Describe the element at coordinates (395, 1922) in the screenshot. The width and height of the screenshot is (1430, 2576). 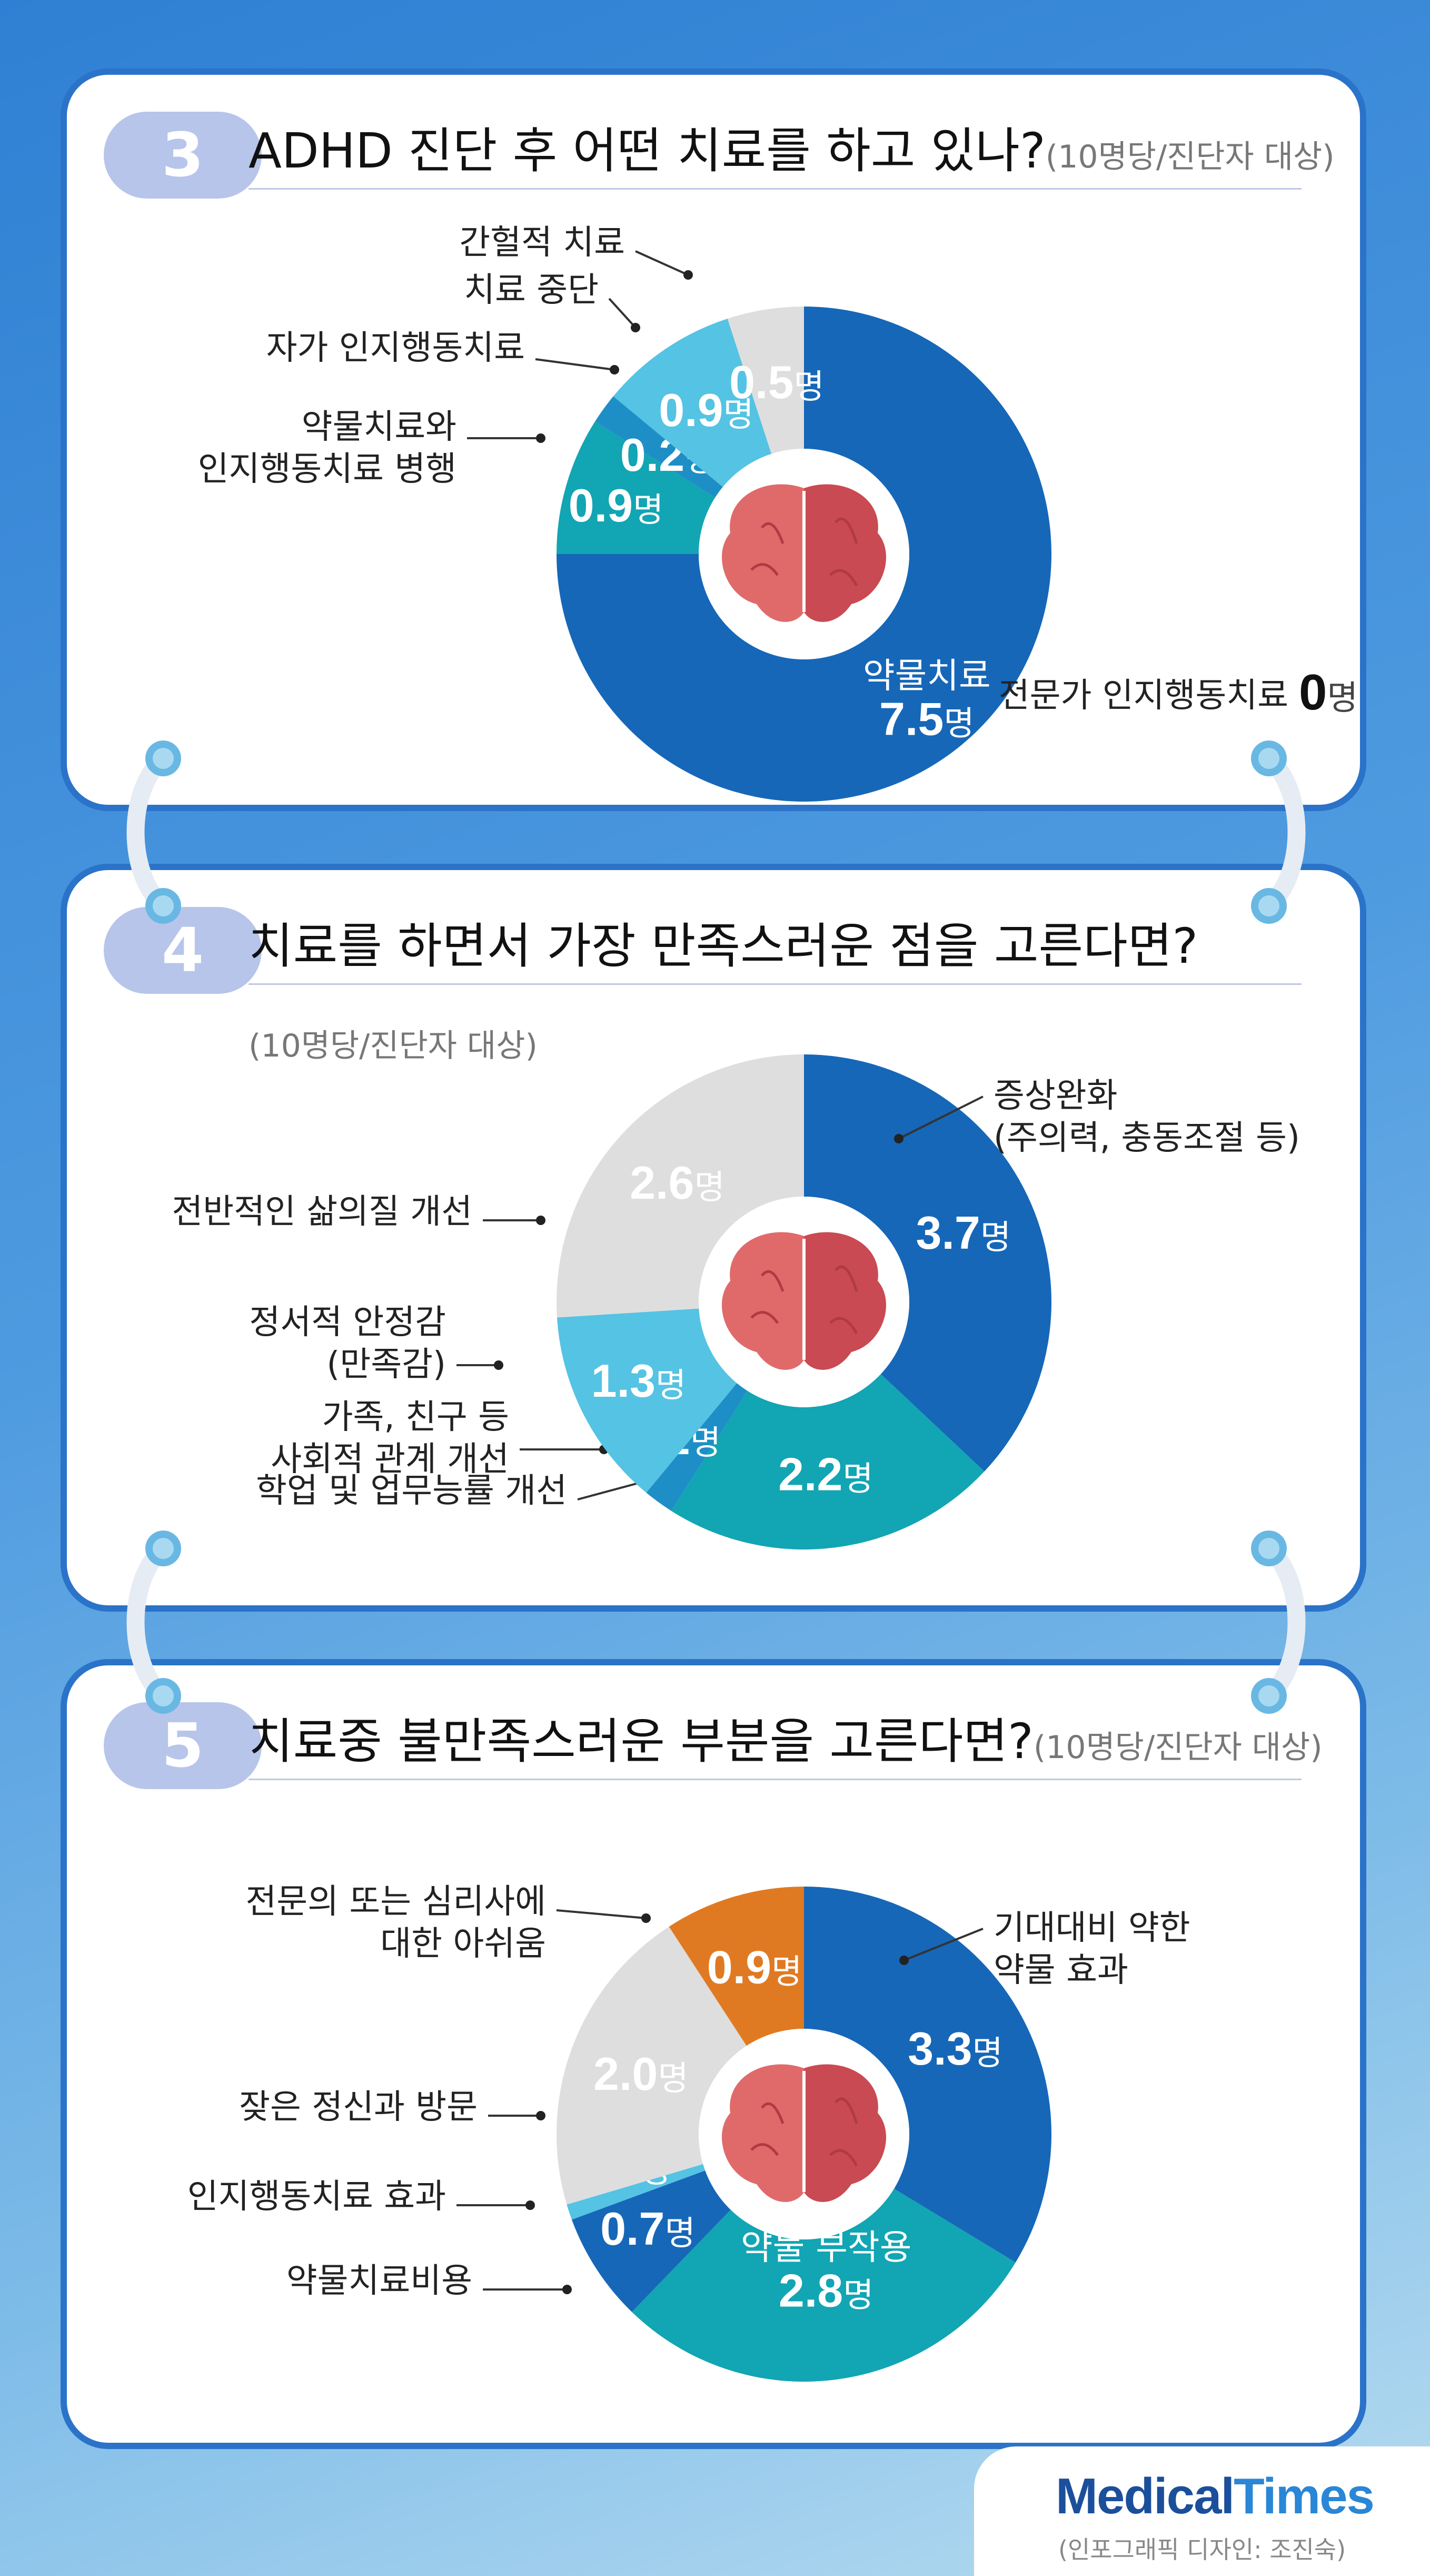
I see `slice-label: 전문의 또는 심리사에 대한 아쉬움` at that location.